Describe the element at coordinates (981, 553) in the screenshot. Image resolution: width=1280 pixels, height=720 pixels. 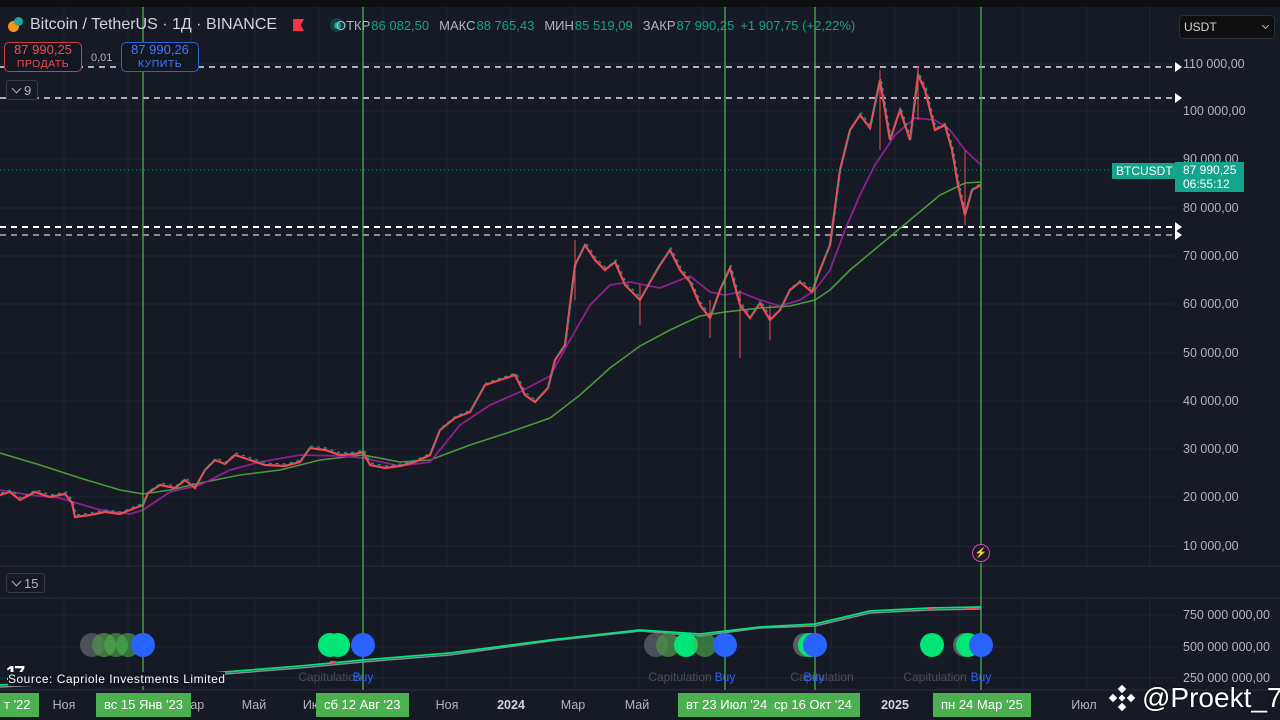
I see `lightning-alert-icon: ⚡` at that location.